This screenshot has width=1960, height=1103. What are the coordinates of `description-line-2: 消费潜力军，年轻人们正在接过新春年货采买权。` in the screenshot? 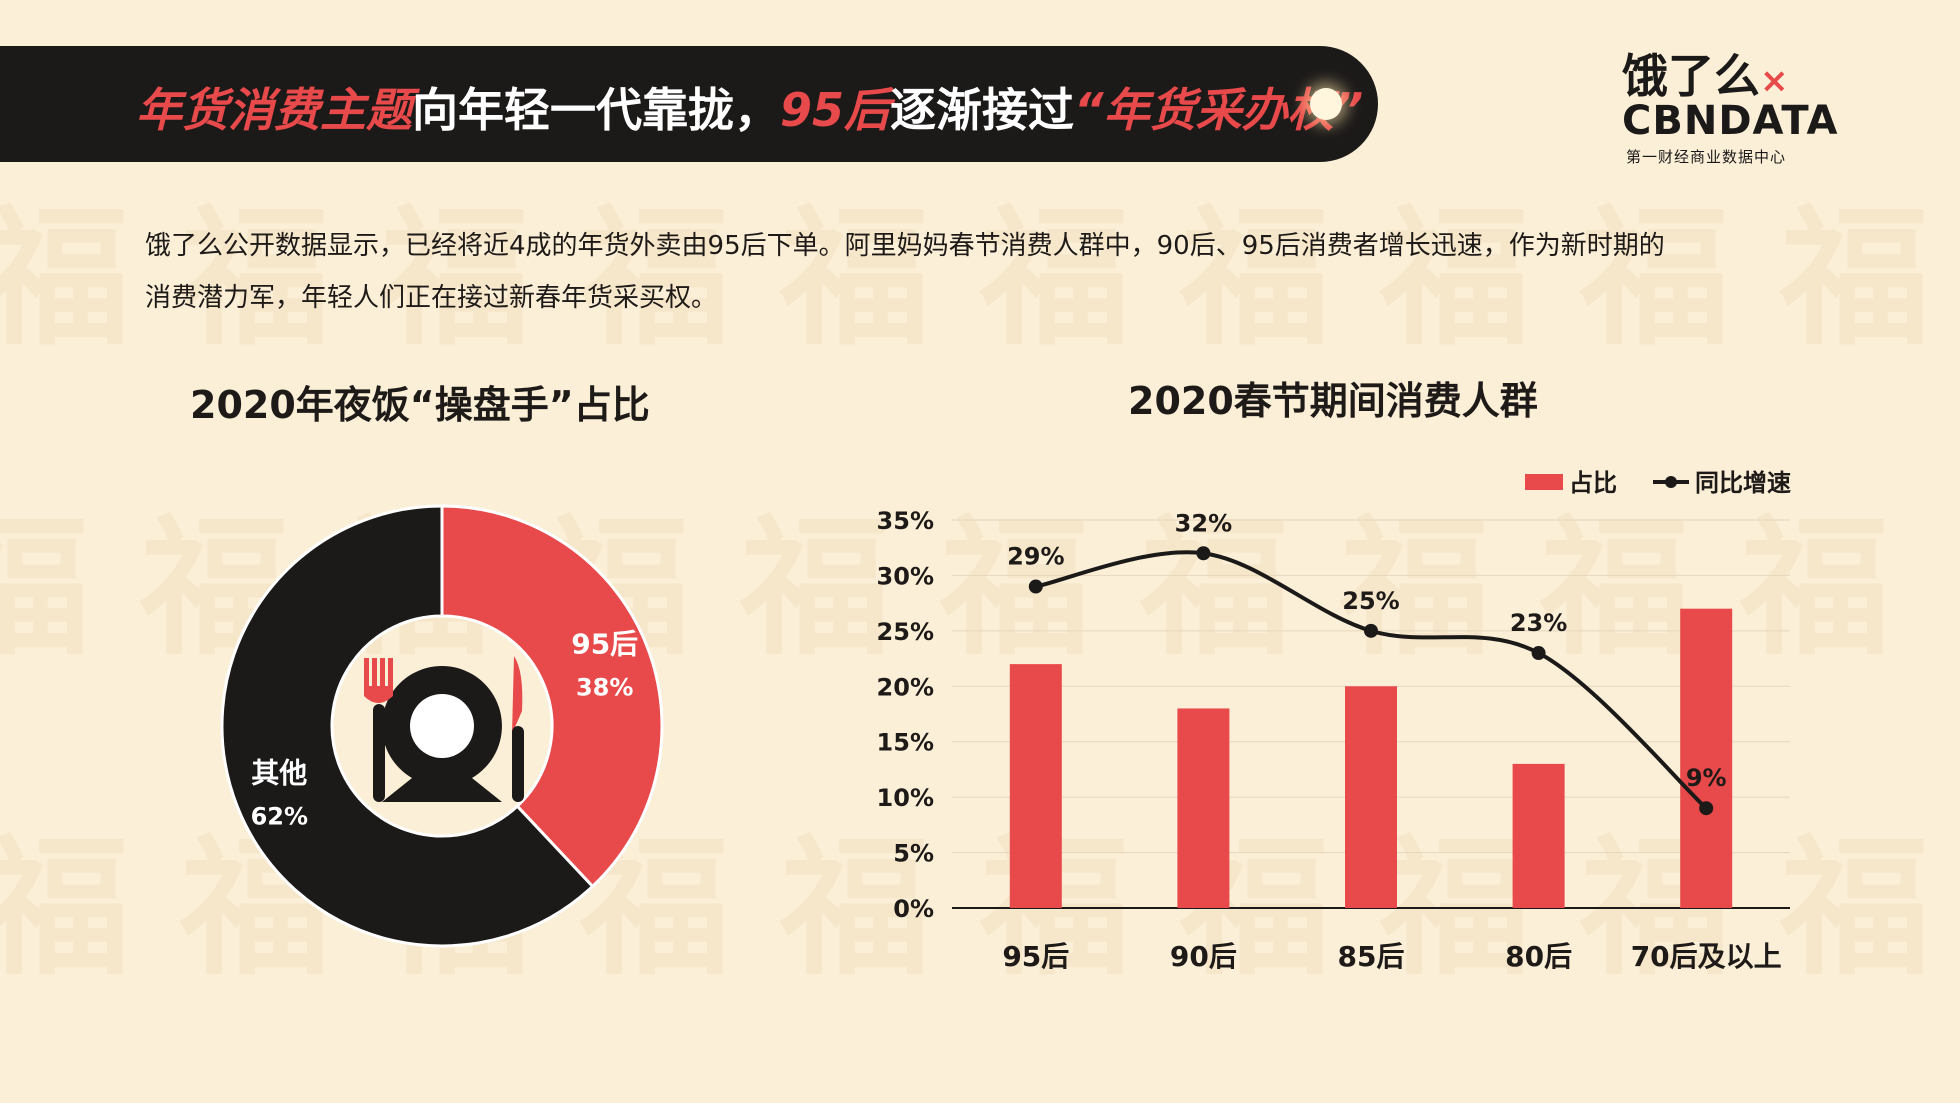 It's located at (431, 298).